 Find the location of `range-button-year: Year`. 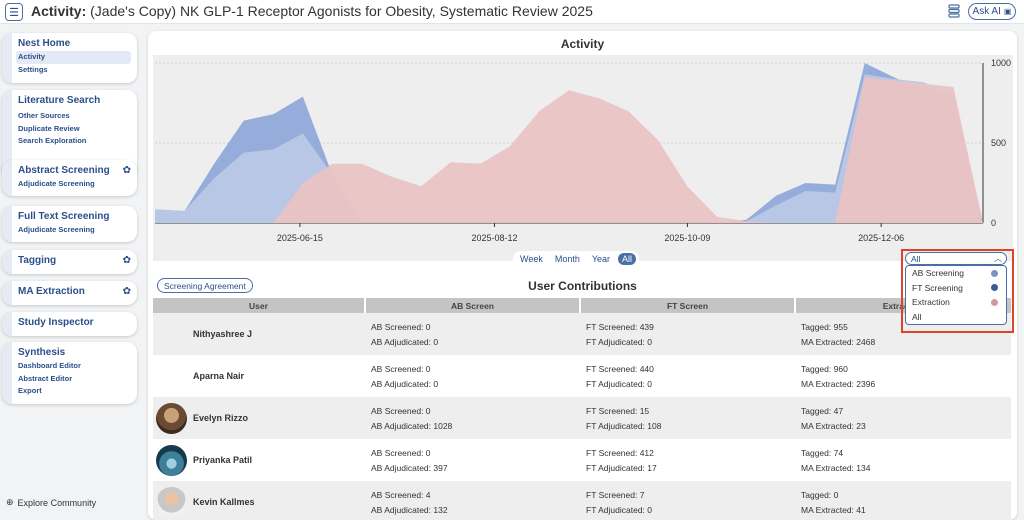

range-button-year: Year is located at coordinates (601, 258).